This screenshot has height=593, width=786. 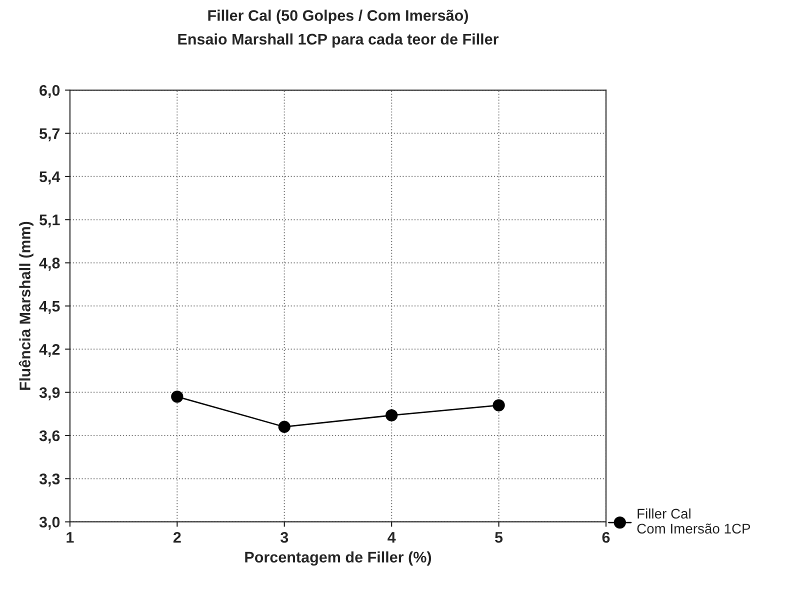 What do you see at coordinates (693, 521) in the screenshot?
I see `legend-label: Filler Cal Com Imersão 1CP` at bounding box center [693, 521].